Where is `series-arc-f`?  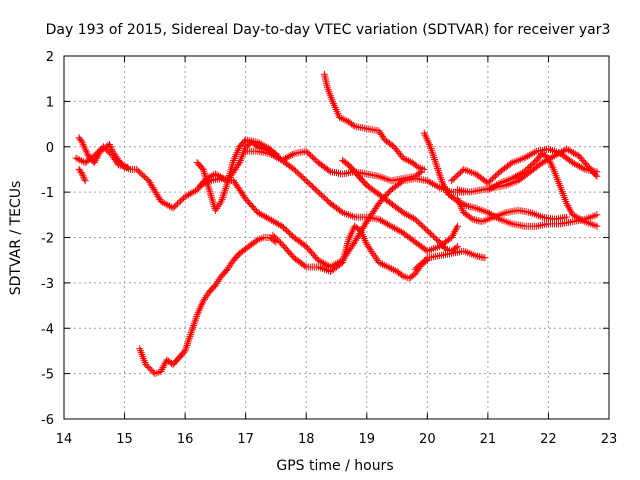
series-arc-f is located at coordinates (352, 201).